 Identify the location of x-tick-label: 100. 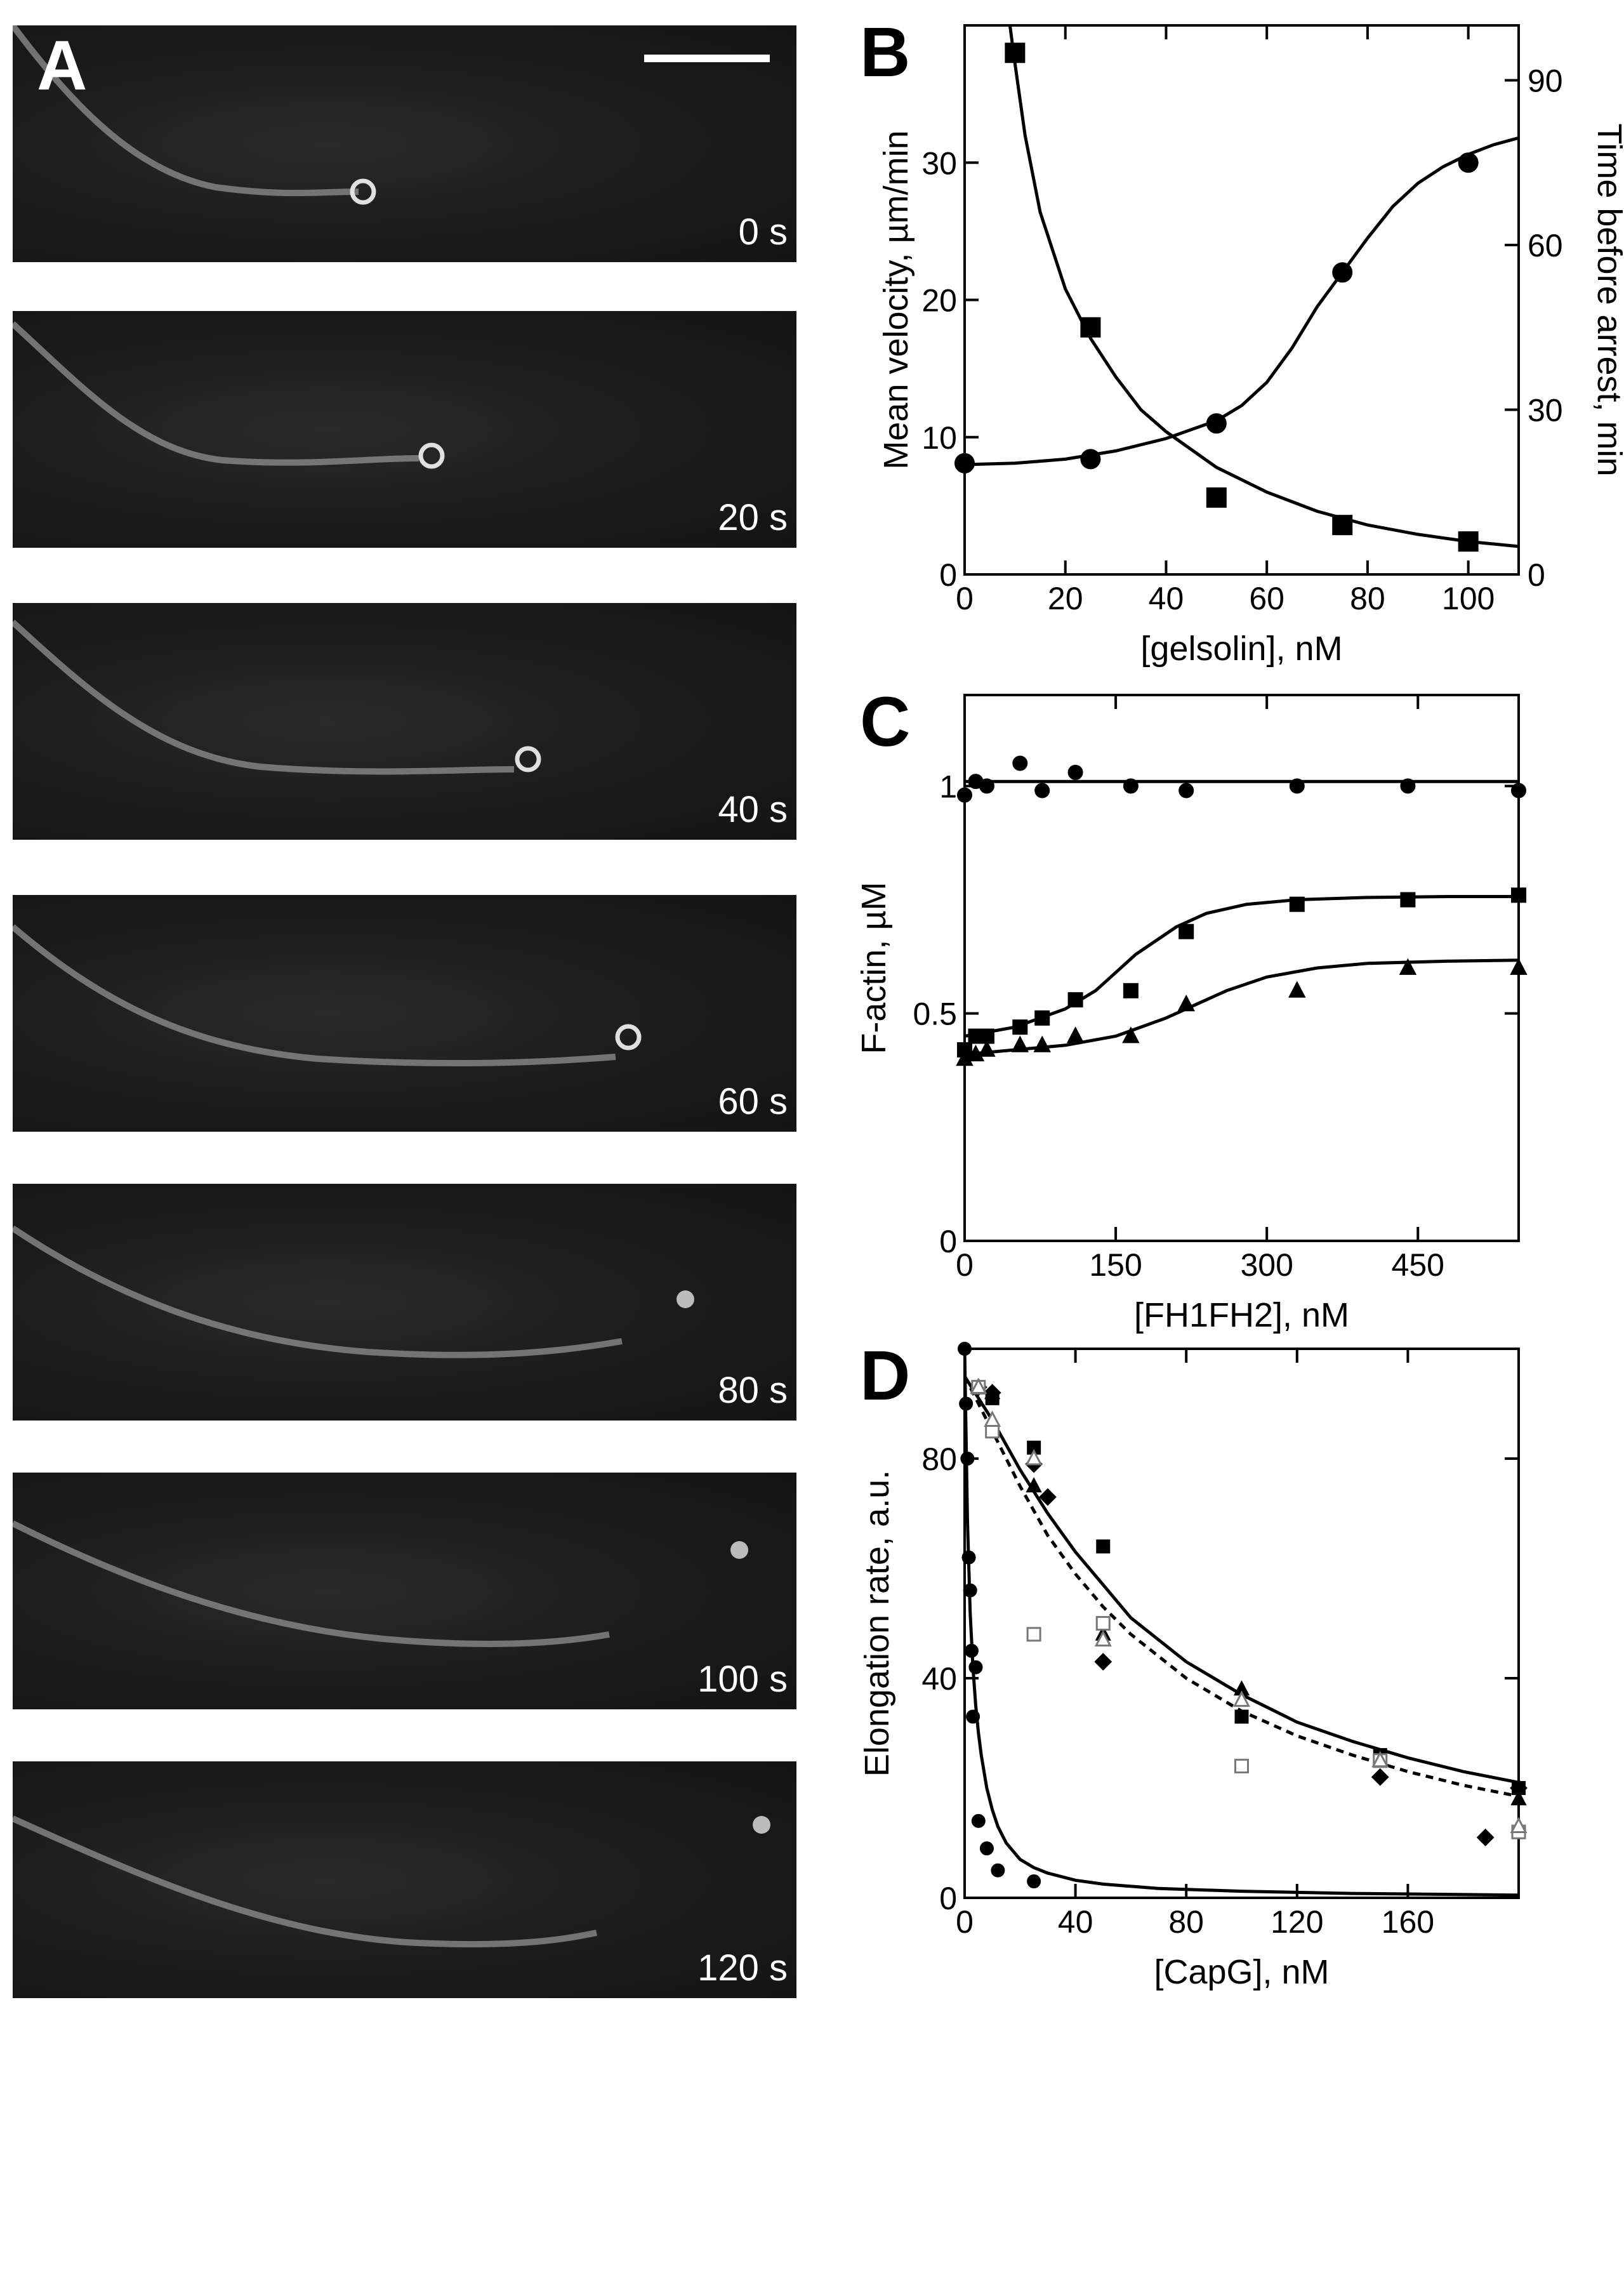
(1469, 598).